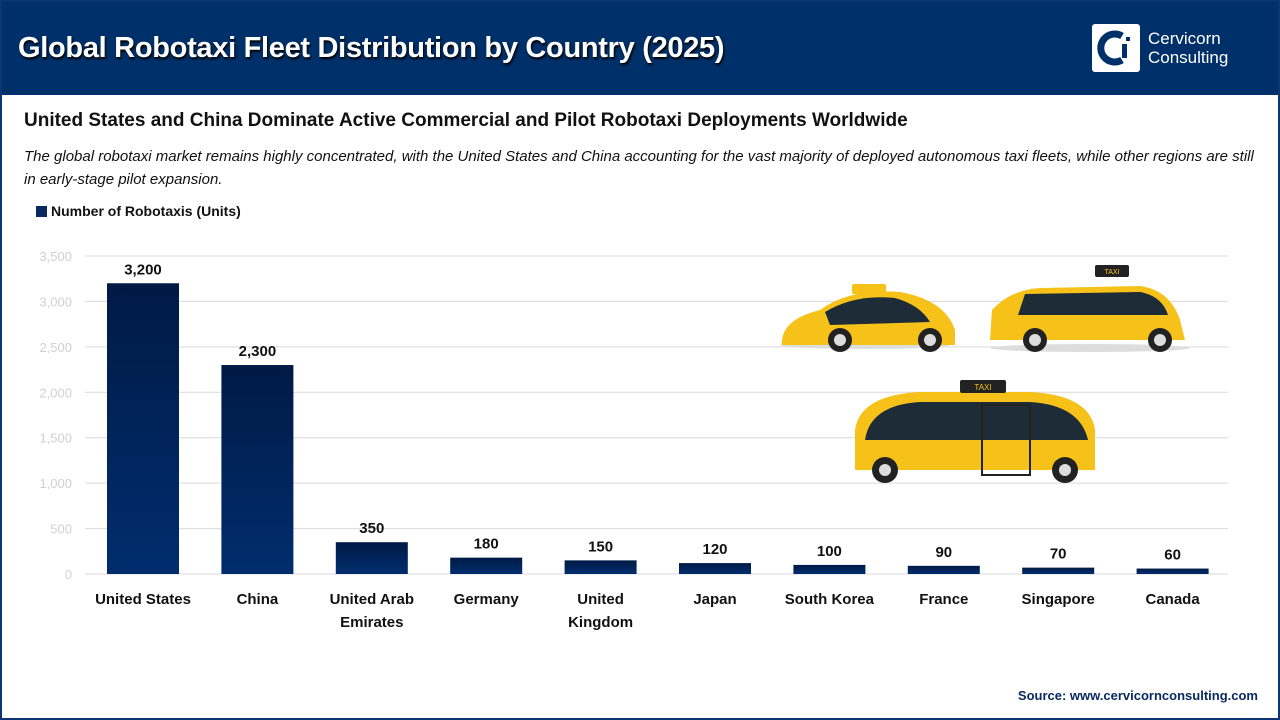 The height and width of the screenshot is (720, 1280). What do you see at coordinates (68, 574) in the screenshot?
I see `y-tick-label: 0` at bounding box center [68, 574].